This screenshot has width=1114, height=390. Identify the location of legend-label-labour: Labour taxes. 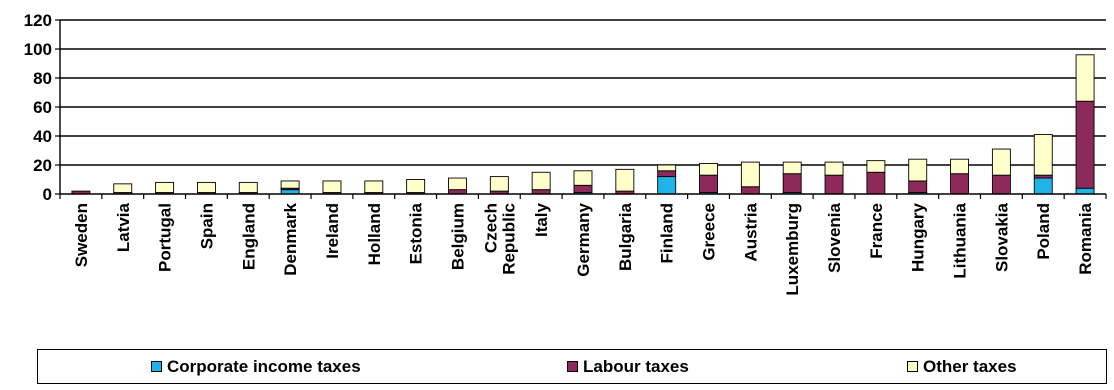
(636, 366).